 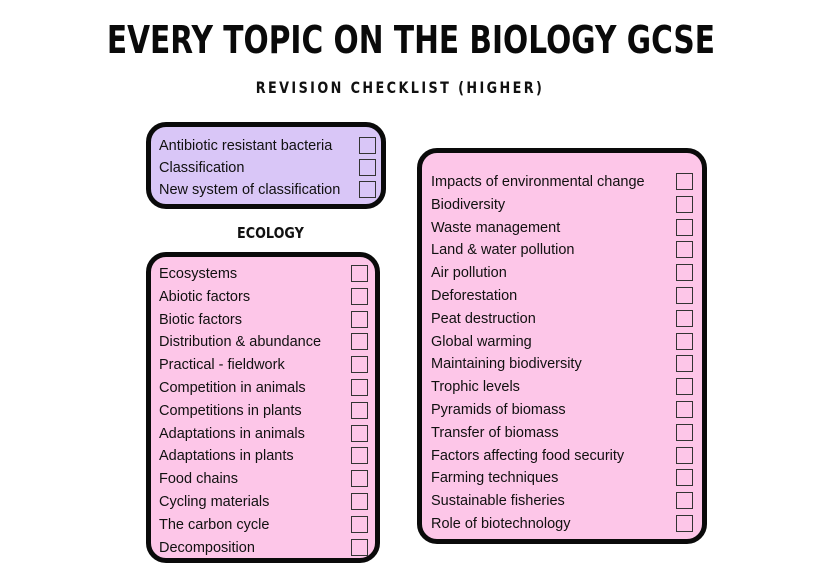 I want to click on checklist-item: Peat destruction, so click(x=566, y=319).